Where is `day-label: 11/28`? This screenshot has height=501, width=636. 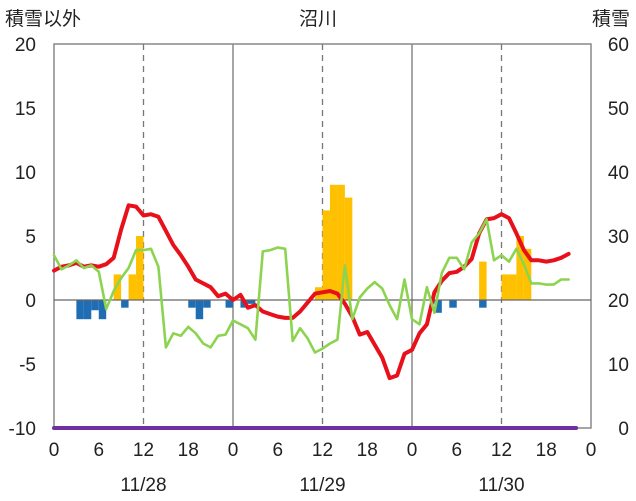
day-label: 11/28 is located at coordinates (143, 485).